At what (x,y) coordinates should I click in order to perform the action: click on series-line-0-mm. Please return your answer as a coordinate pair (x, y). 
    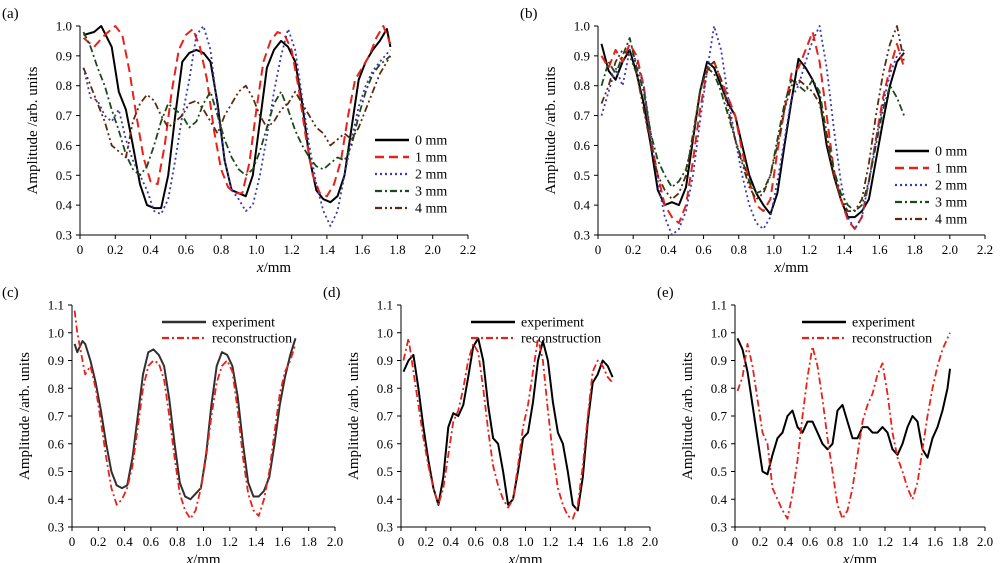
    Looking at the image, I should click on (237, 117).